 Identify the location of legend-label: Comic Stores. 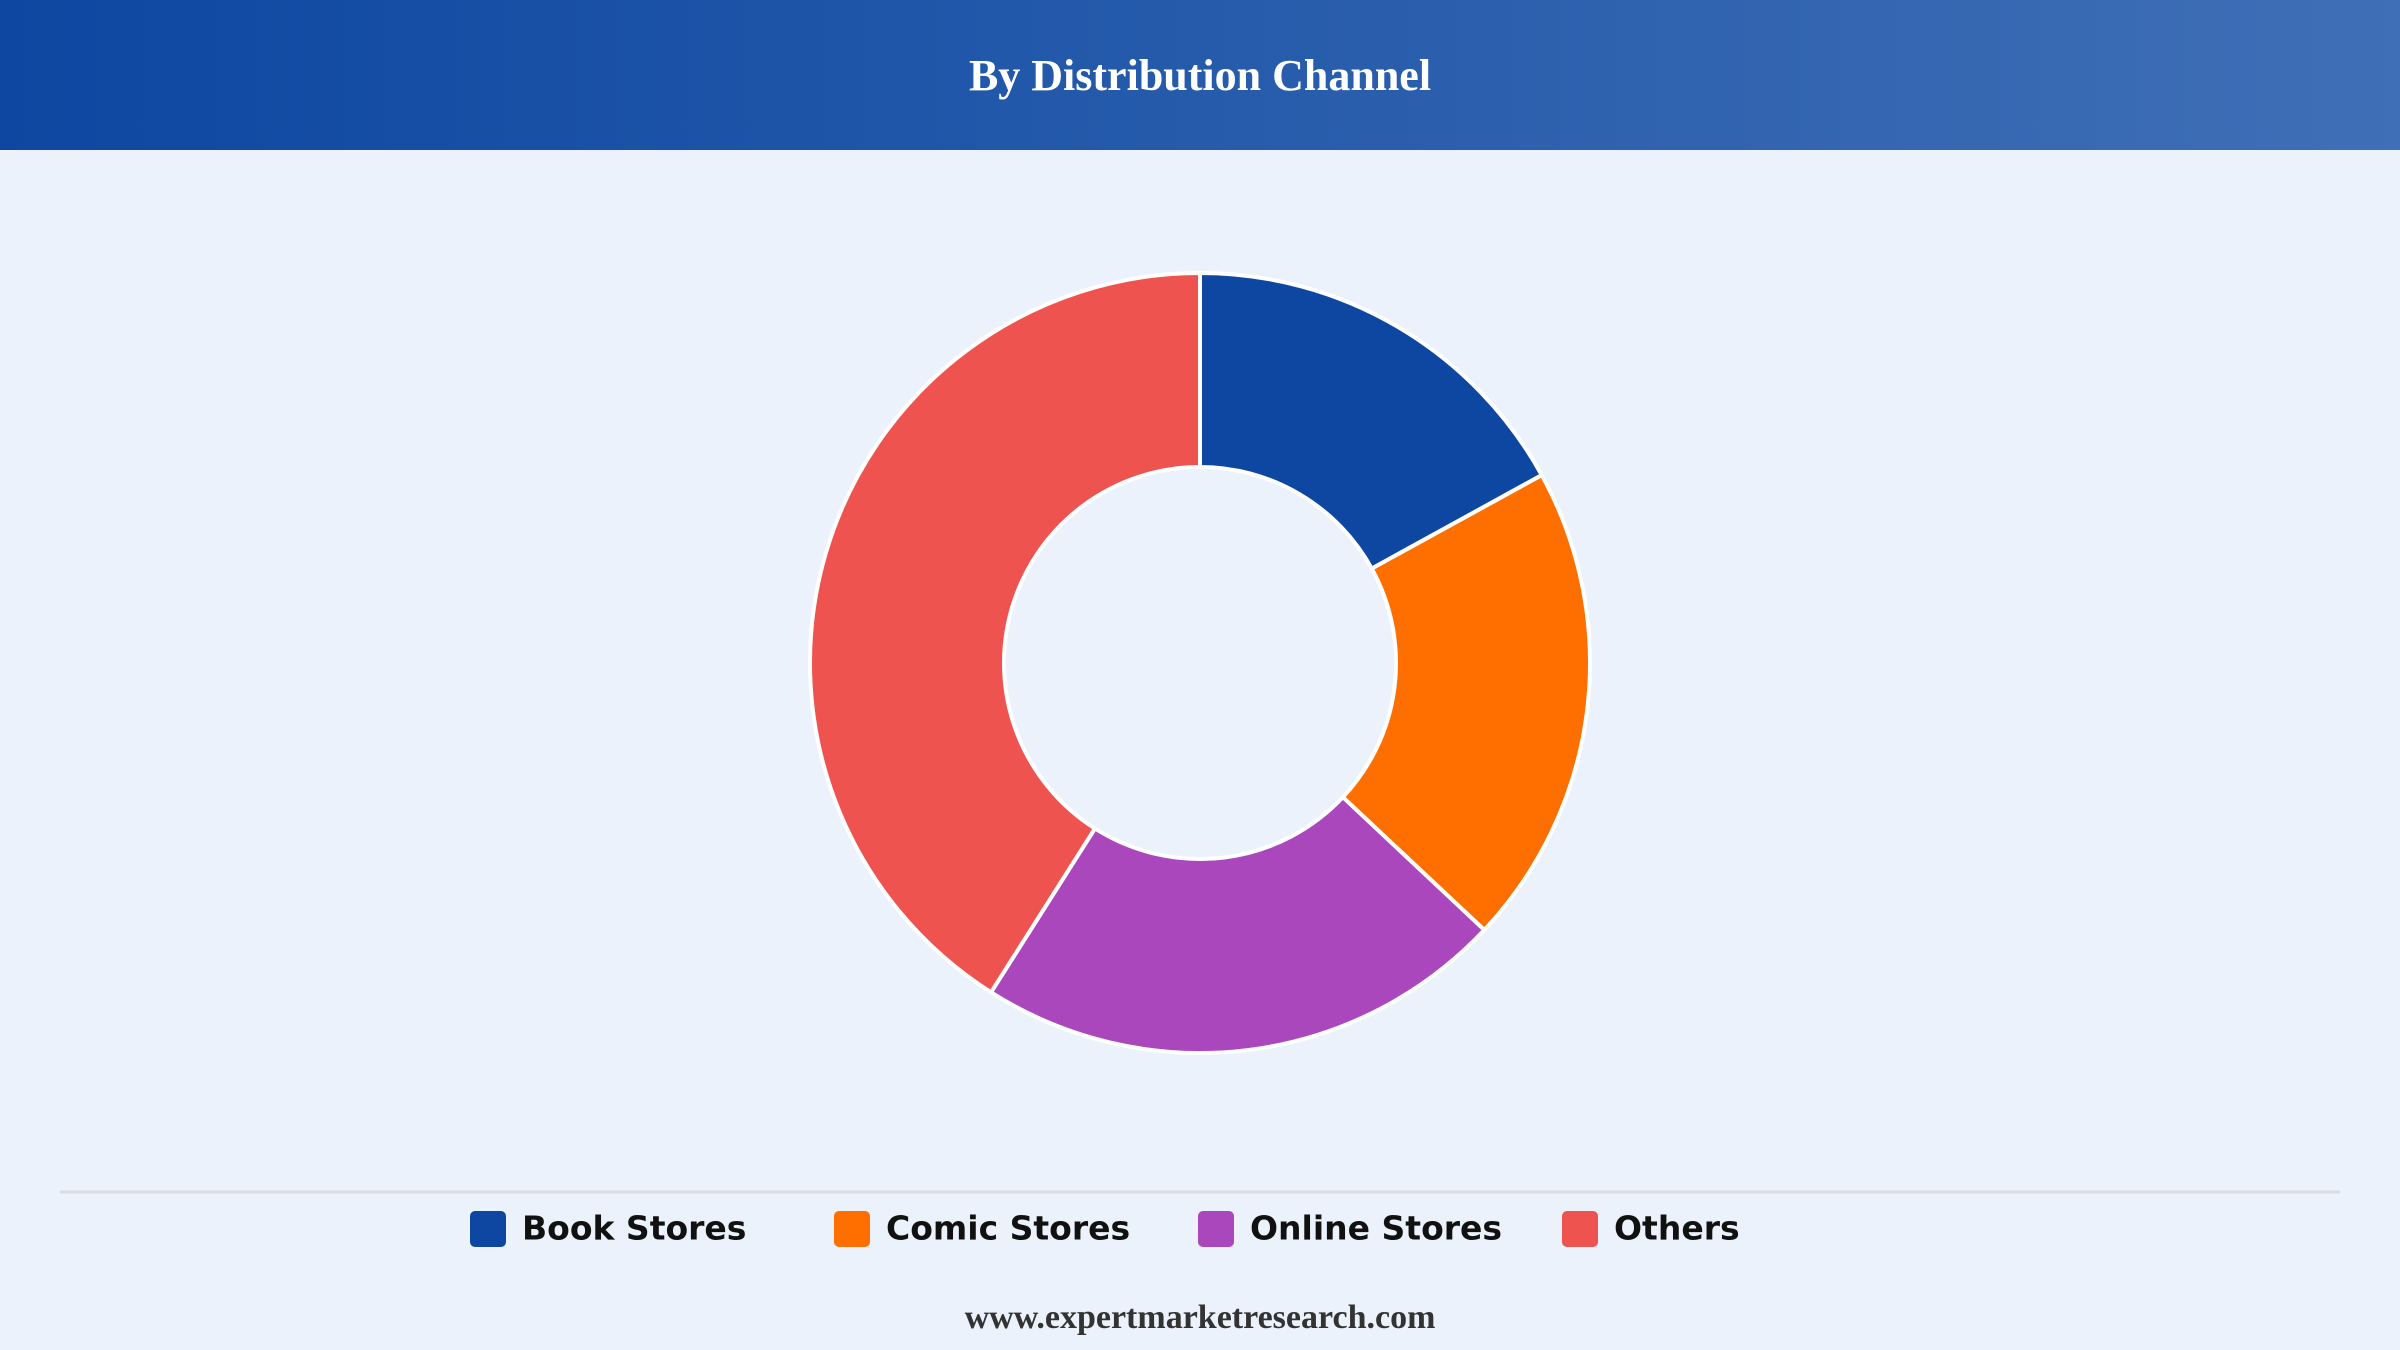
(1008, 1228).